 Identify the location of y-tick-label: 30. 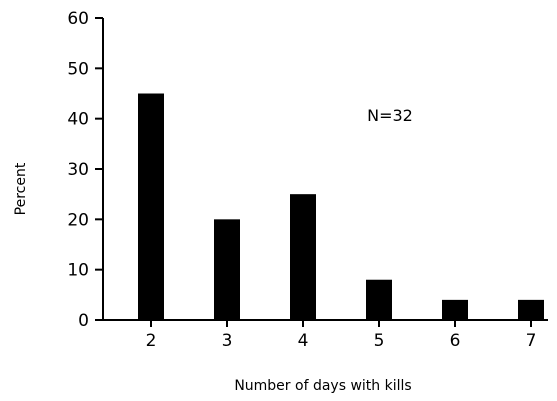
(78, 170).